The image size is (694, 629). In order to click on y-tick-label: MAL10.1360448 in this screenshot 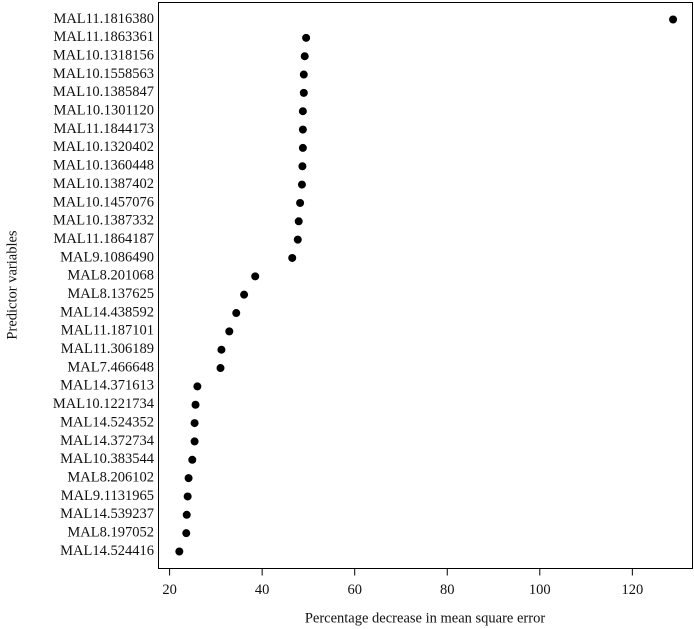, I will do `click(103, 166)`.